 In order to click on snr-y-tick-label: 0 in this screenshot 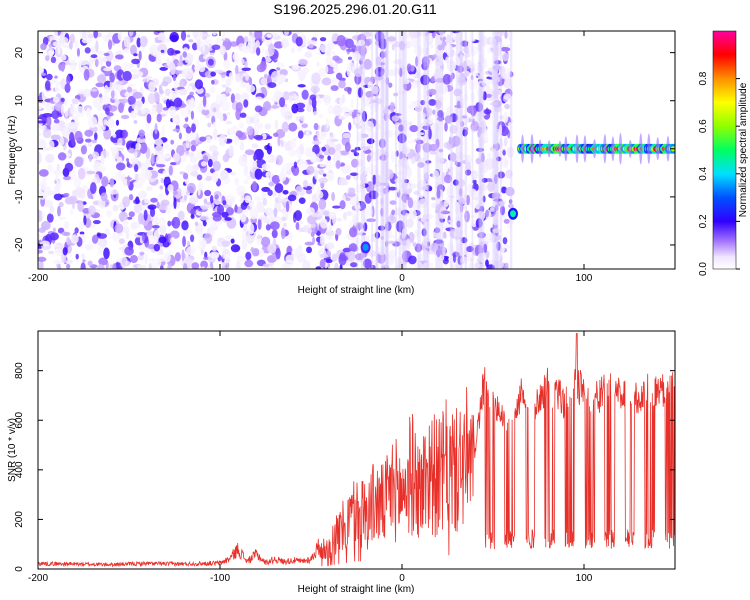, I will do `click(19, 569)`.